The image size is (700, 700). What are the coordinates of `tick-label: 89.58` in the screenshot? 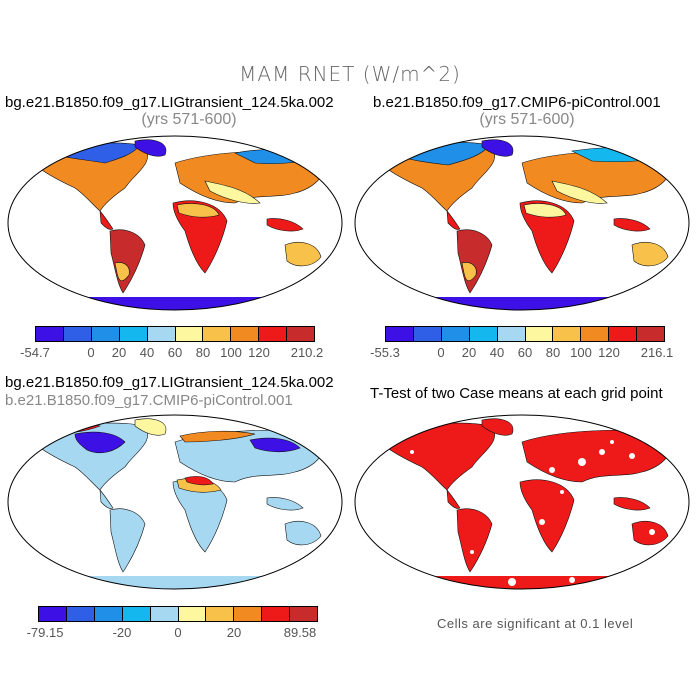 It's located at (300, 632).